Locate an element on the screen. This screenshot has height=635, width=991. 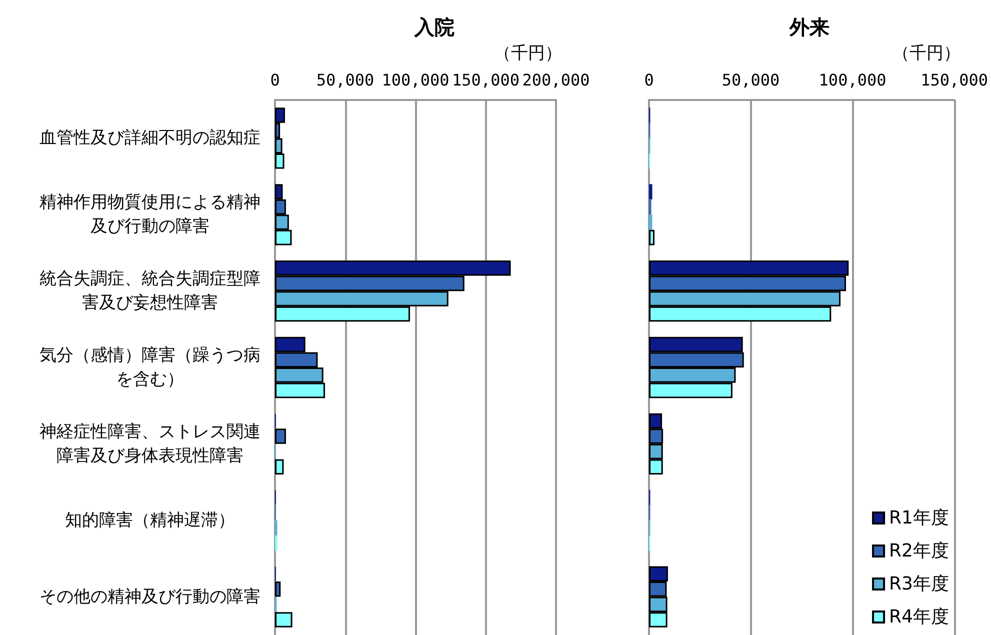
y-tick-label: その他の精神及び行動の障害 is located at coordinates (150, 596).